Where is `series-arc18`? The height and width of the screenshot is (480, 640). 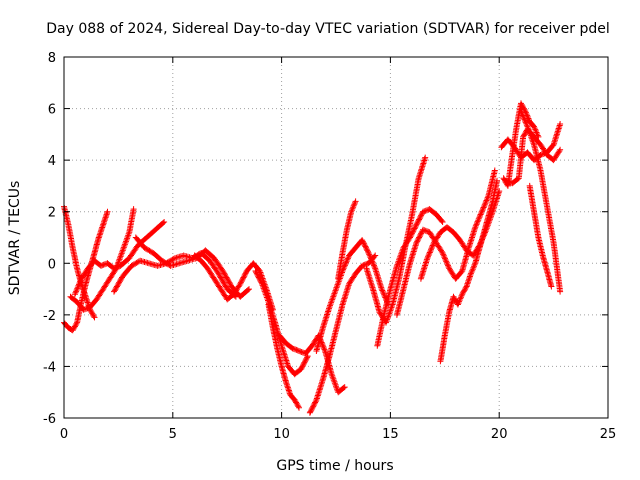 series-arc18 is located at coordinates (468, 271).